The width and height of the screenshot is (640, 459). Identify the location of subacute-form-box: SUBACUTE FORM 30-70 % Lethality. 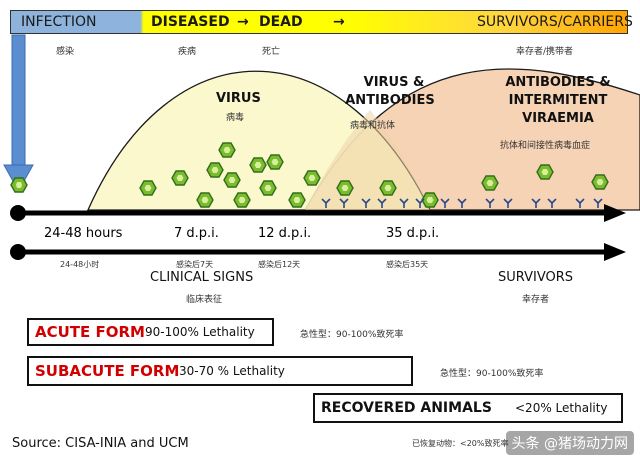
(220, 371).